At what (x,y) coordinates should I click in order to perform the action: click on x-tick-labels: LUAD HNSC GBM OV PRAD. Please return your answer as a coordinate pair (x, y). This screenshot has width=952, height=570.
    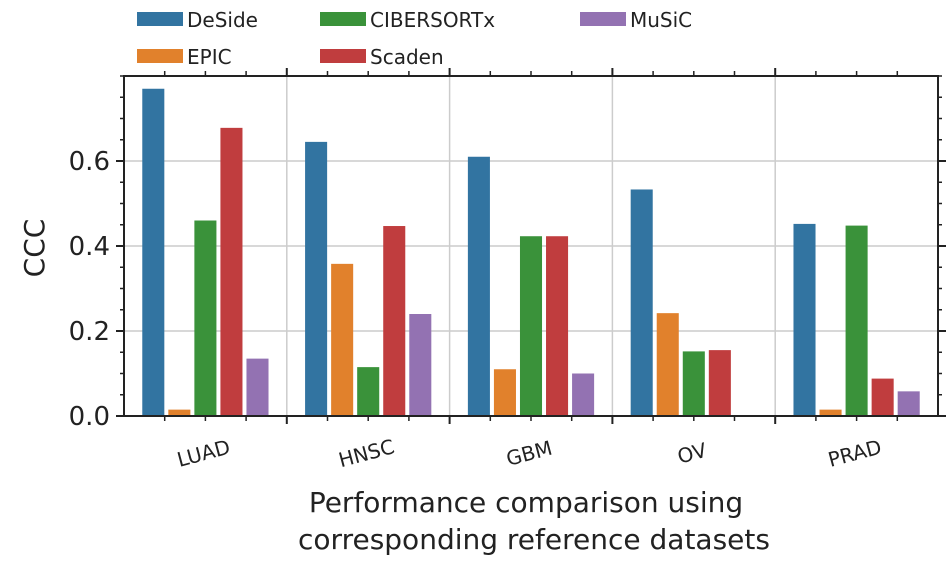
    Looking at the image, I should click on (529, 453).